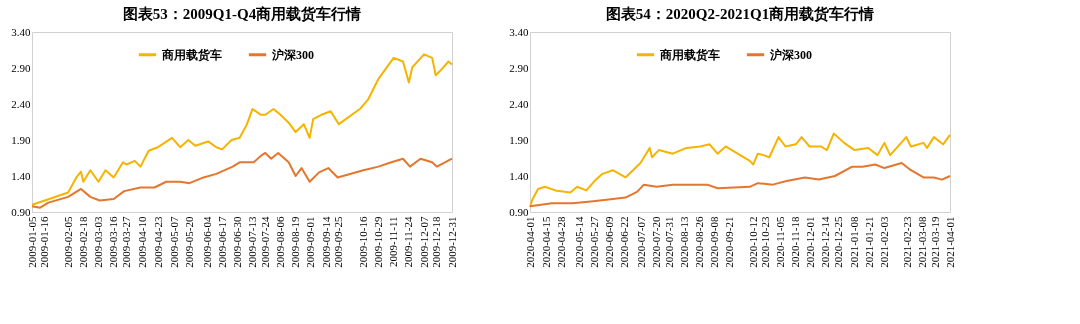 The image size is (1080, 324). Describe the element at coordinates (31, 242) in the screenshot. I see `x-tick-label: 2009-01-05` at that location.